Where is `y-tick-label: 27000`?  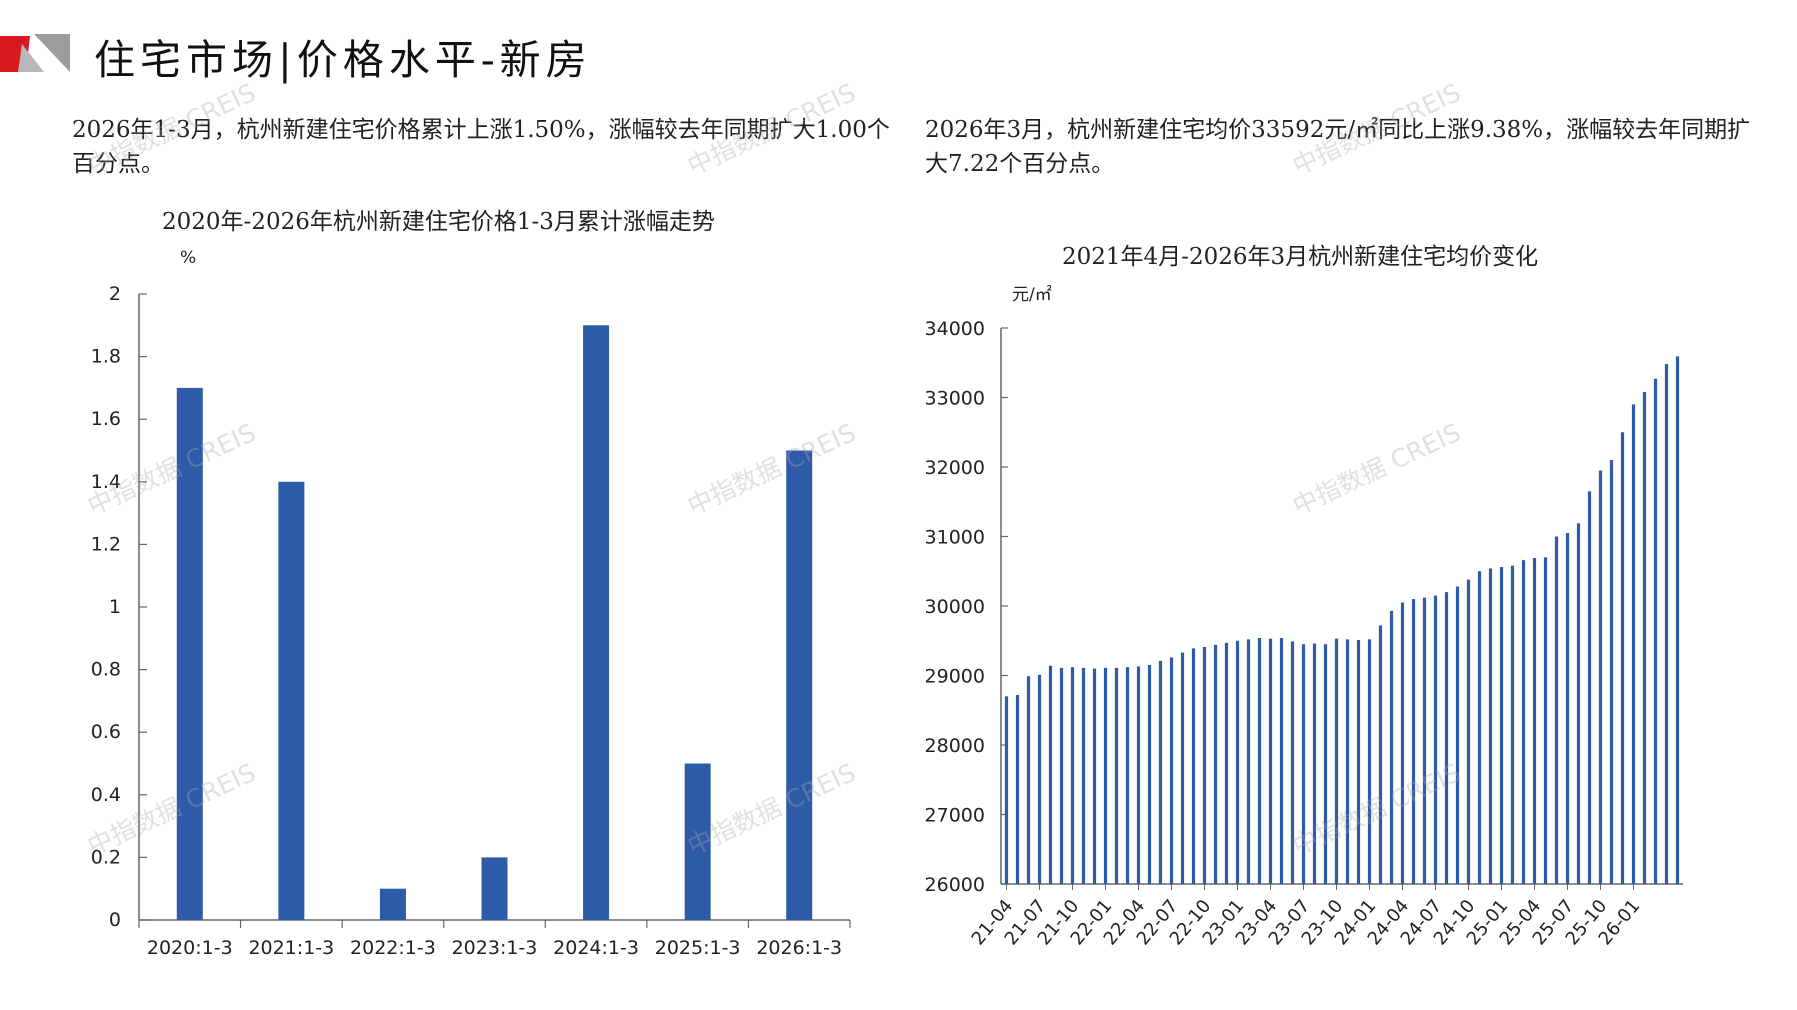
y-tick-label: 27000 is located at coordinates (955, 816).